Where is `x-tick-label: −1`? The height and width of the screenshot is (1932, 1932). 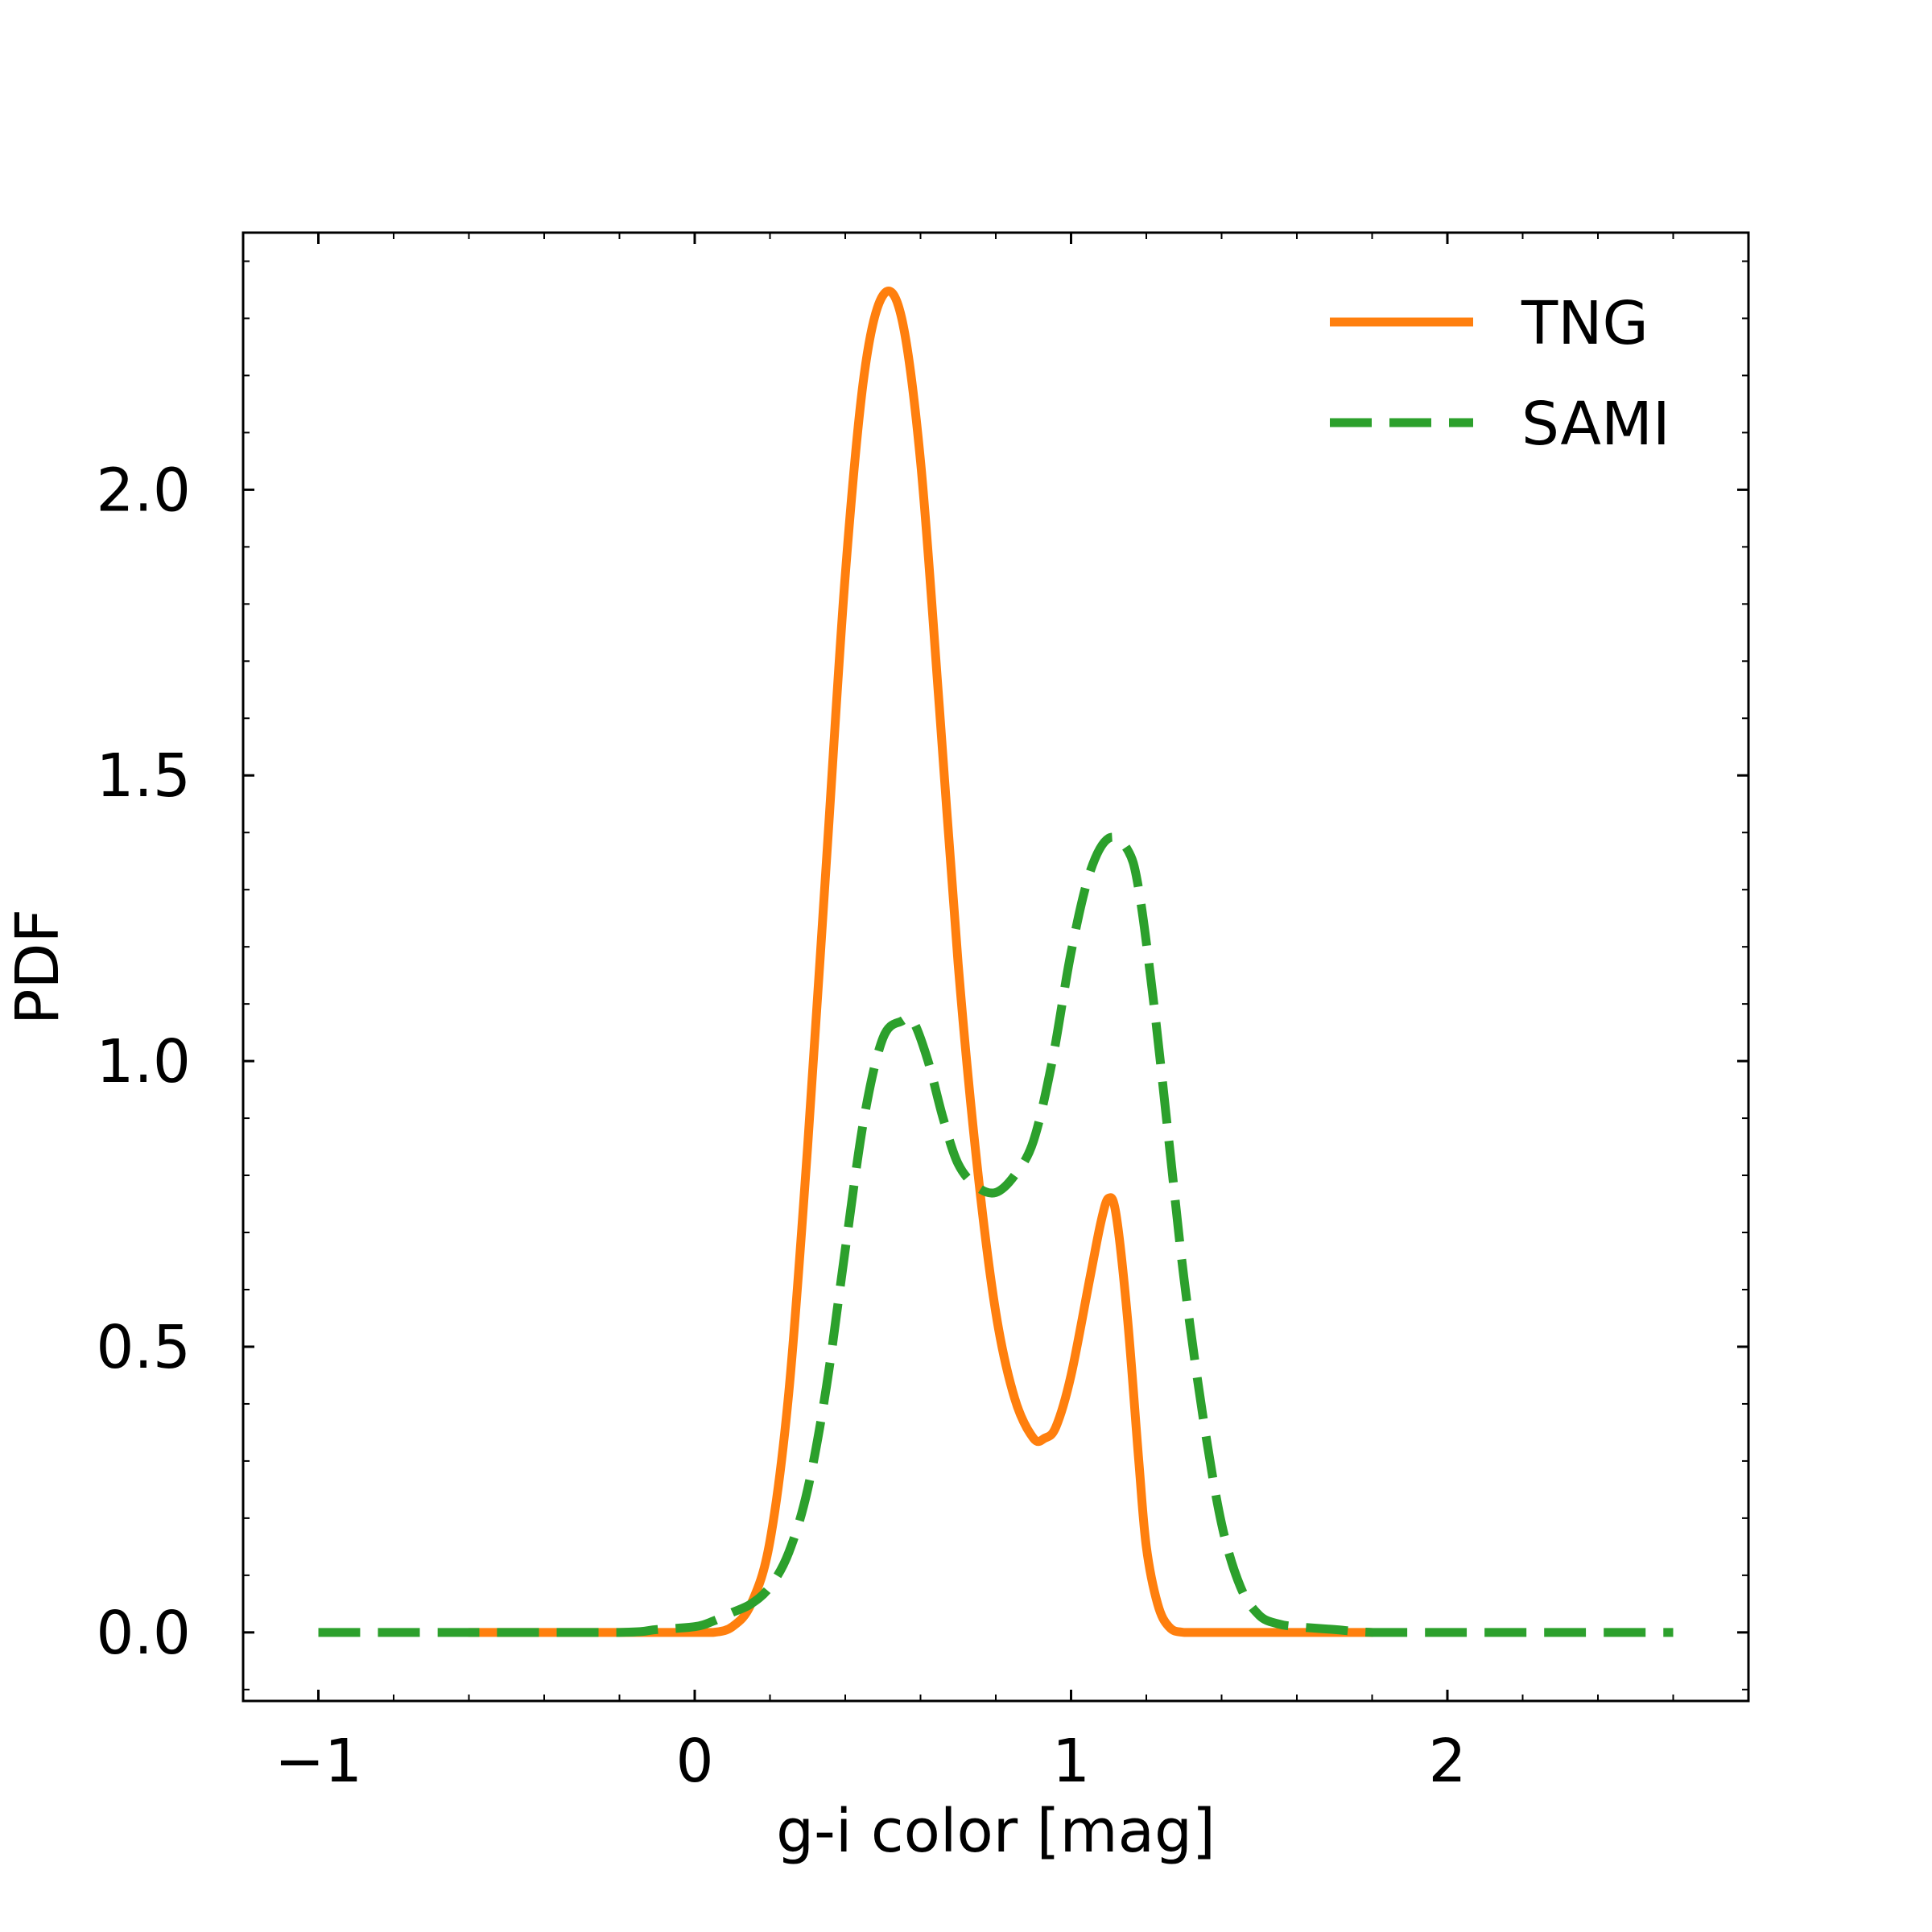
x-tick-label: −1 is located at coordinates (318, 1762).